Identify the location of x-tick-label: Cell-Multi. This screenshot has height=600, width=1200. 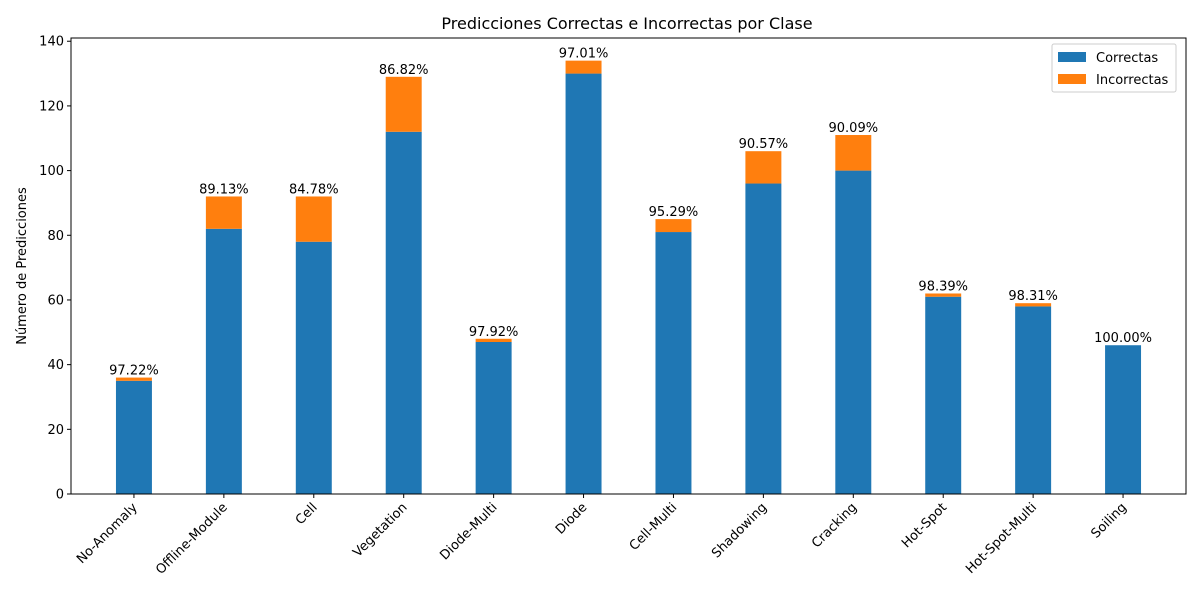
(654, 527).